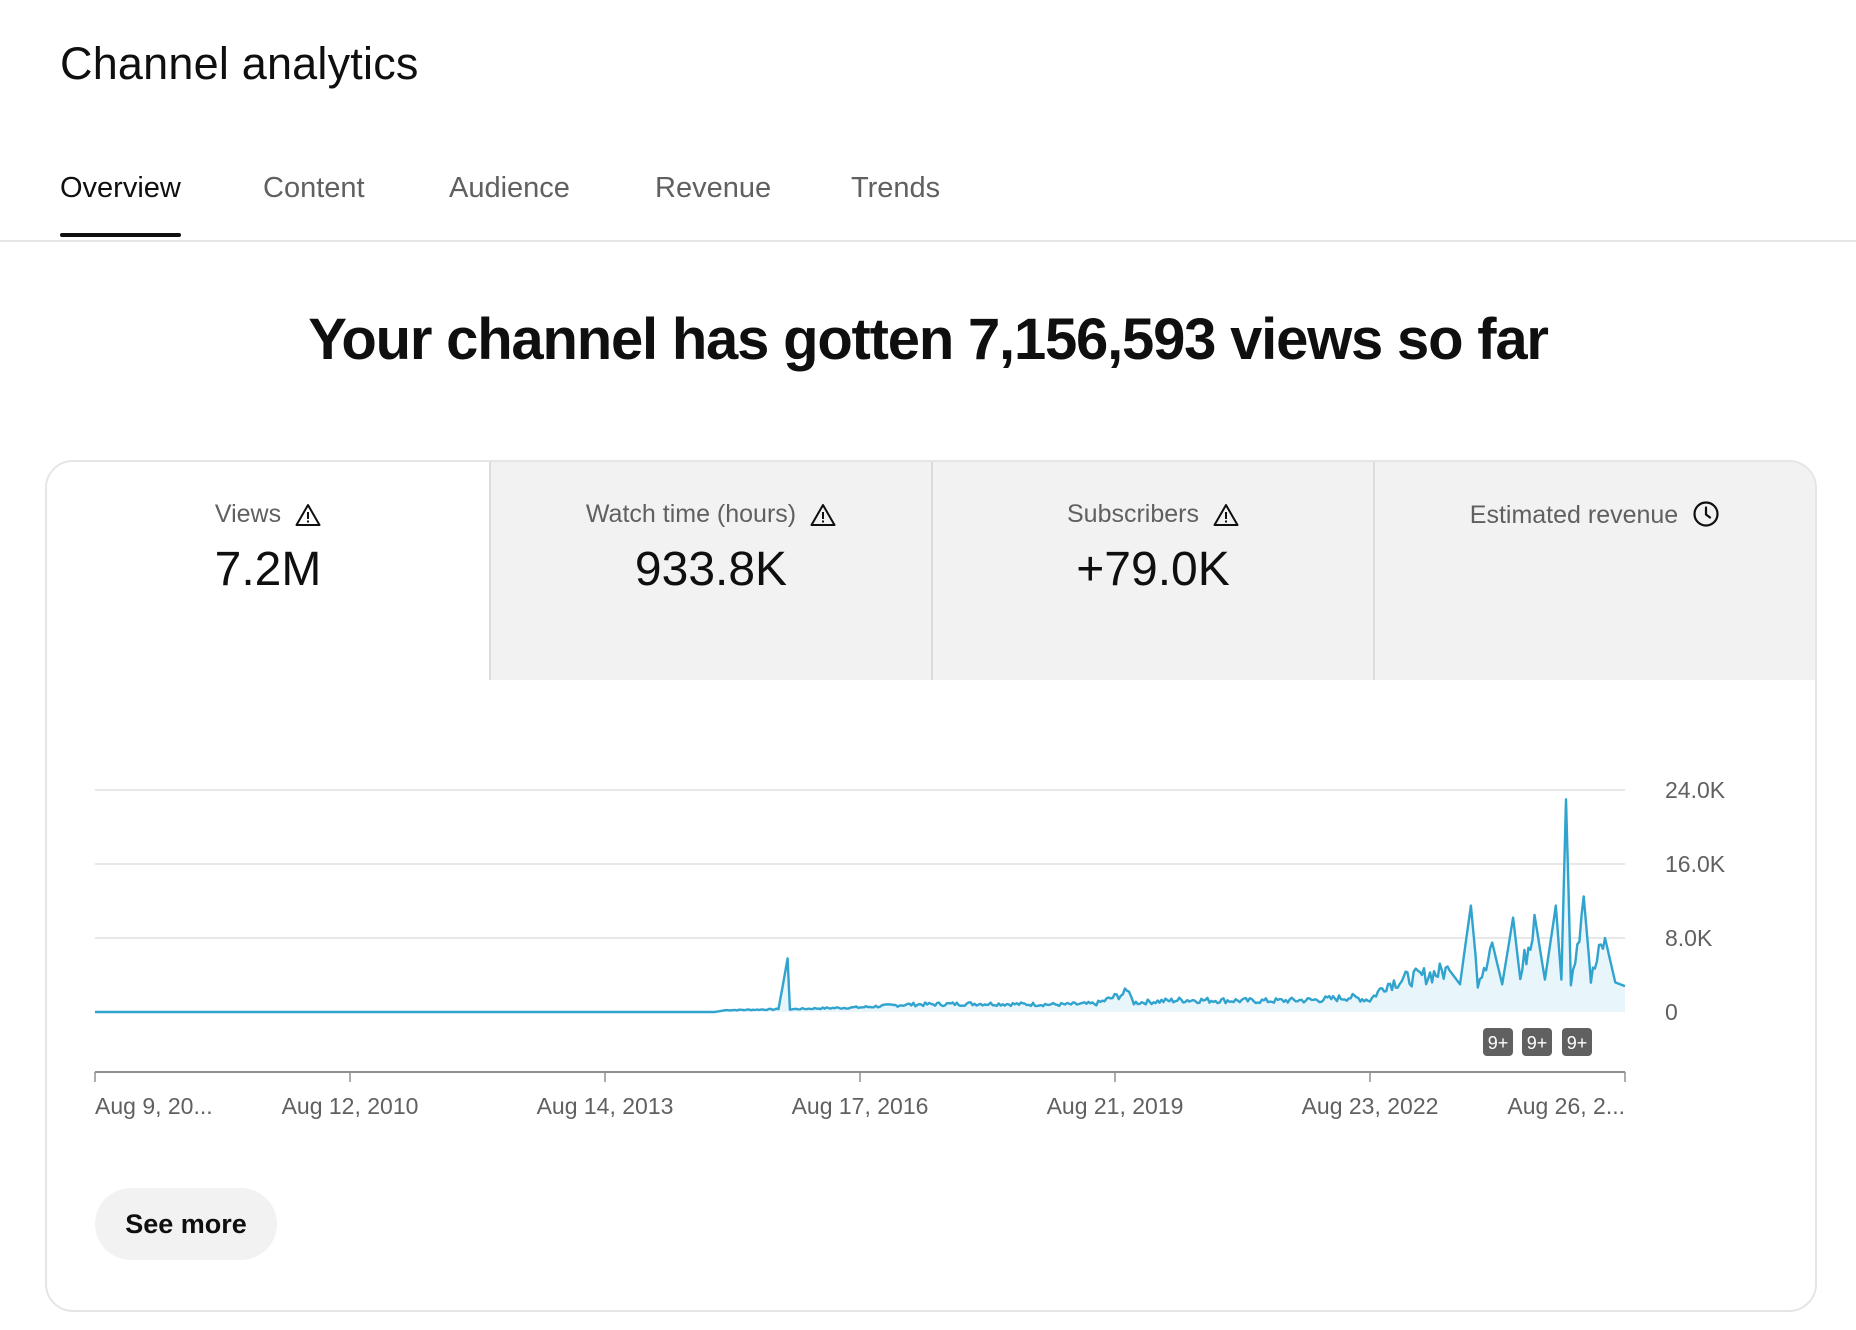 This screenshot has height=1330, width=1856. I want to click on series-line, so click(860, 906).